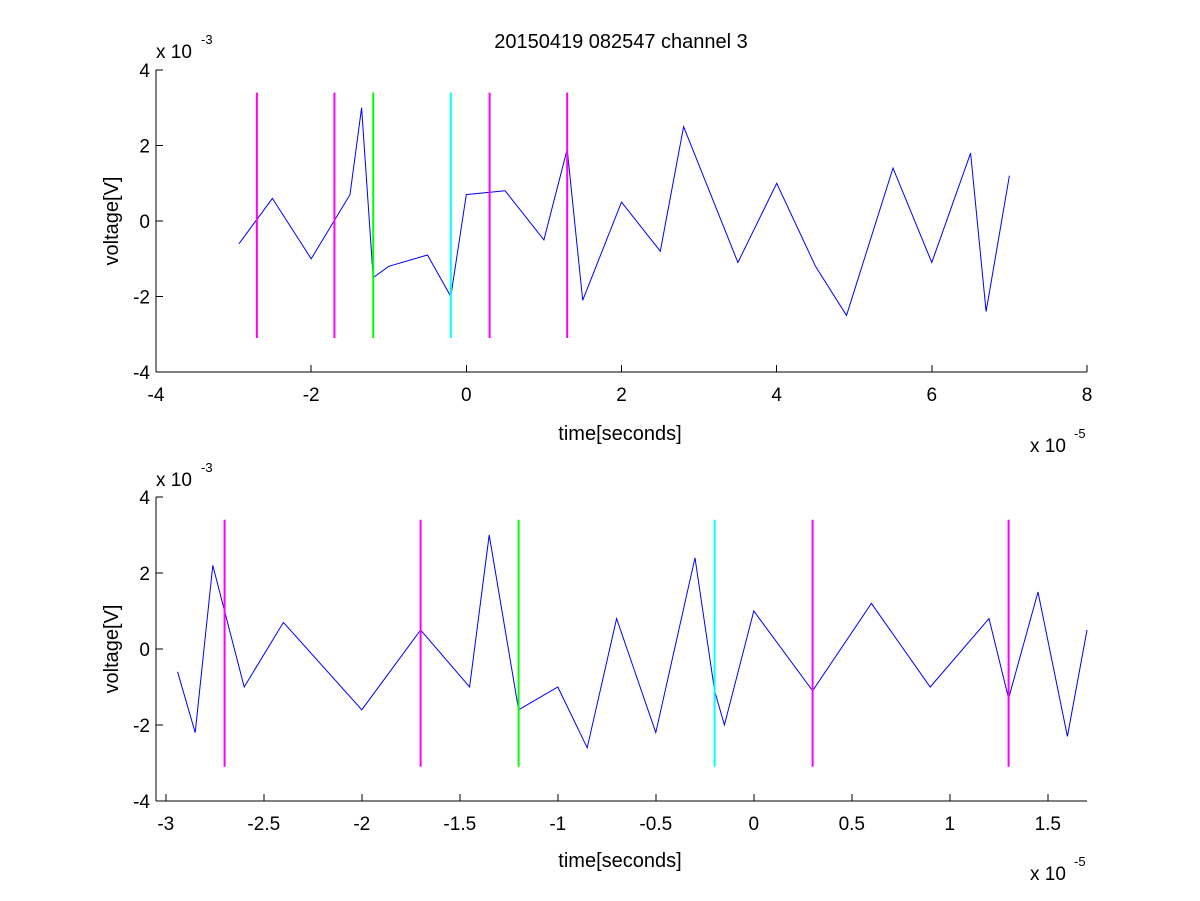 The height and width of the screenshot is (901, 1200). What do you see at coordinates (621, 395) in the screenshot?
I see `top-plot-x-tick-label: 2` at bounding box center [621, 395].